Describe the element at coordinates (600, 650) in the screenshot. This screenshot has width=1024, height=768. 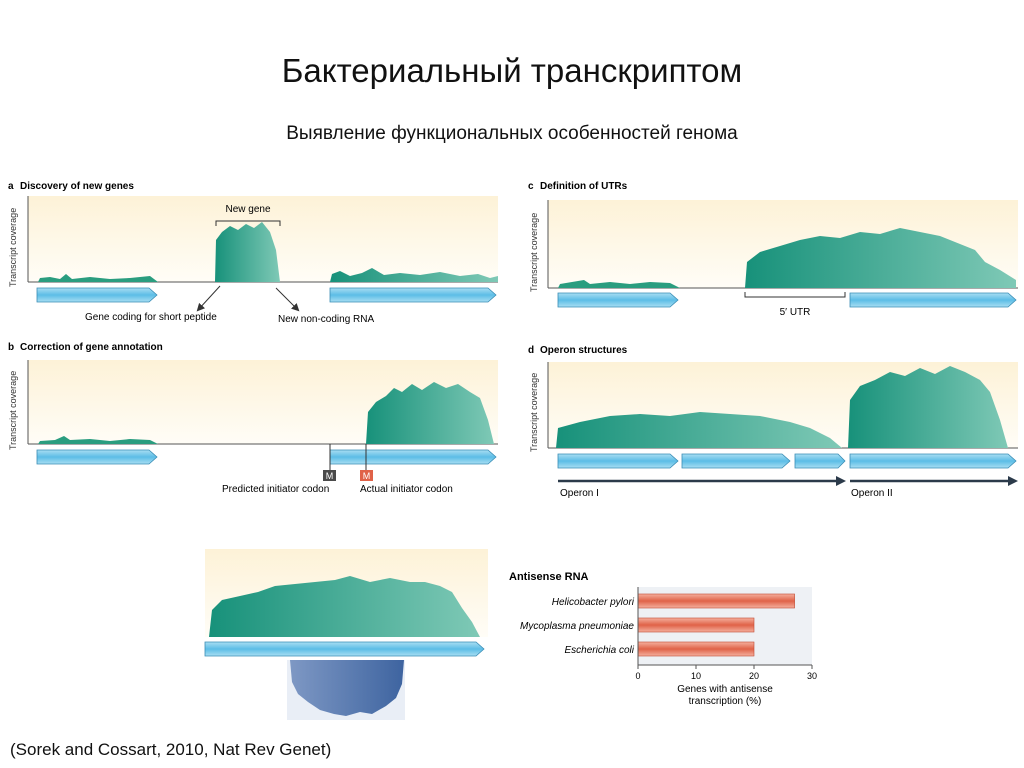
I see `chart-category-label: Escherichia coli` at that location.